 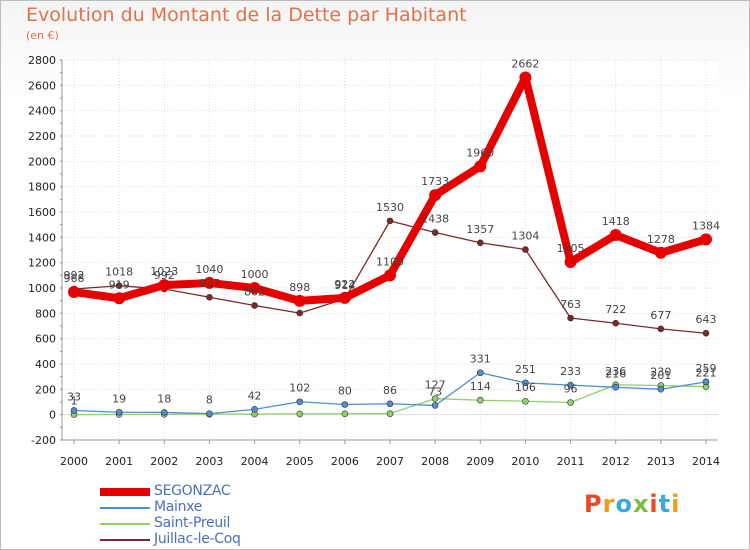 What do you see at coordinates (255, 274) in the screenshot?
I see `data-label: 1000` at bounding box center [255, 274].